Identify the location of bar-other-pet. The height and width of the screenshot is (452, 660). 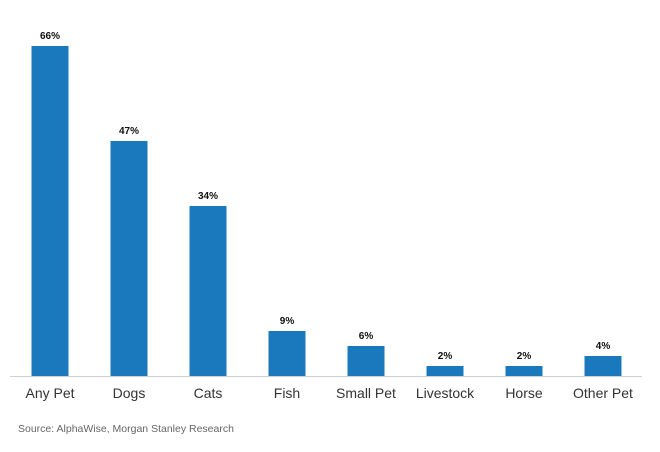
(603, 366).